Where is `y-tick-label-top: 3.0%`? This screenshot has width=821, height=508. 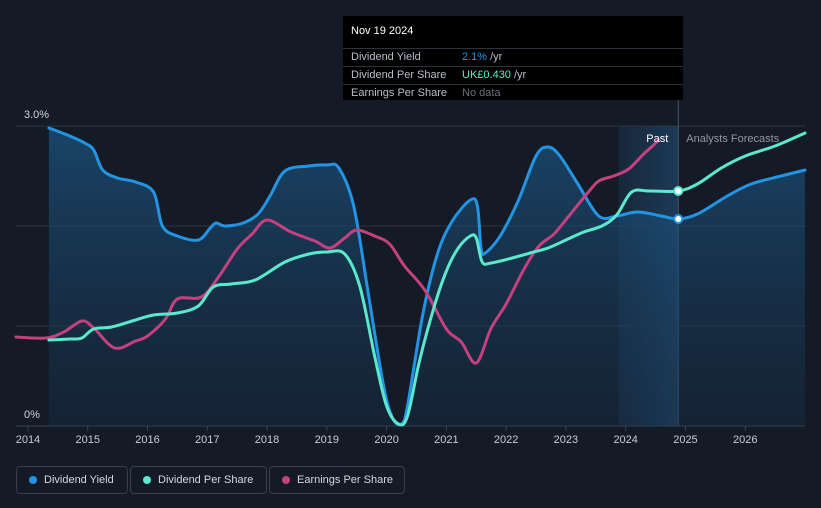 y-tick-label-top: 3.0% is located at coordinates (36, 115).